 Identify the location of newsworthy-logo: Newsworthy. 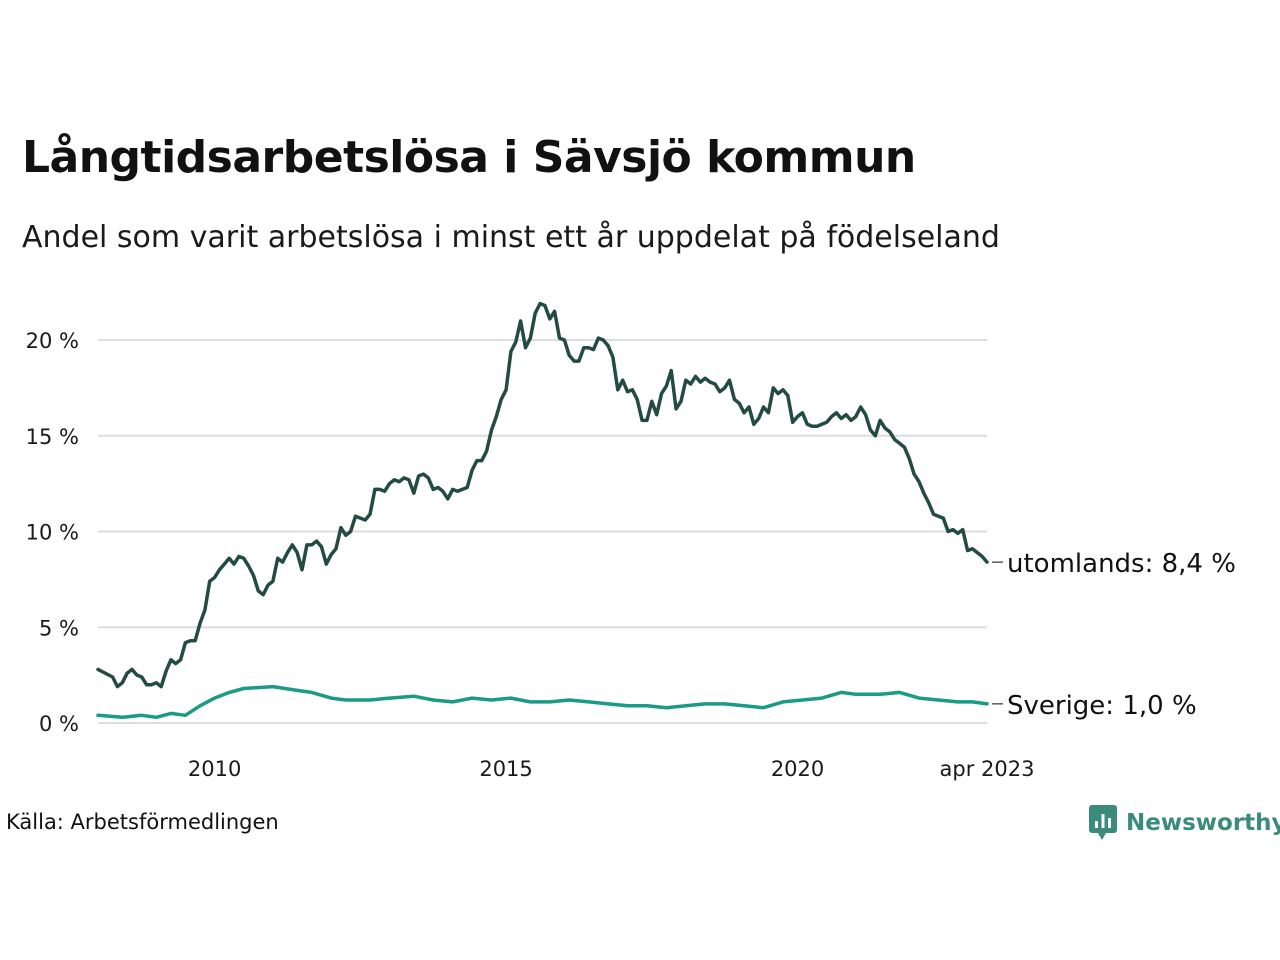
(1184, 823).